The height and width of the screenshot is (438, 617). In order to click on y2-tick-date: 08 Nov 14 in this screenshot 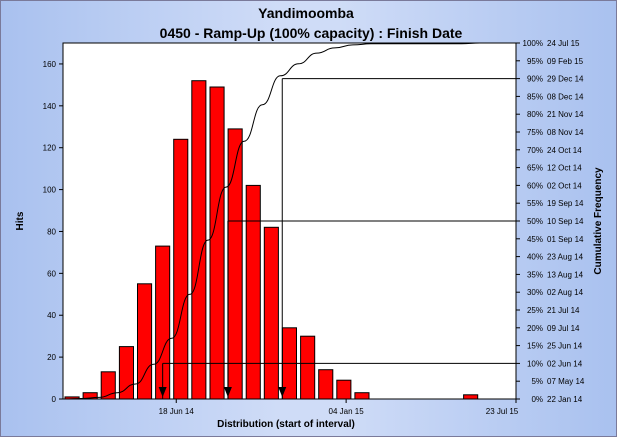, I will do `click(565, 132)`.